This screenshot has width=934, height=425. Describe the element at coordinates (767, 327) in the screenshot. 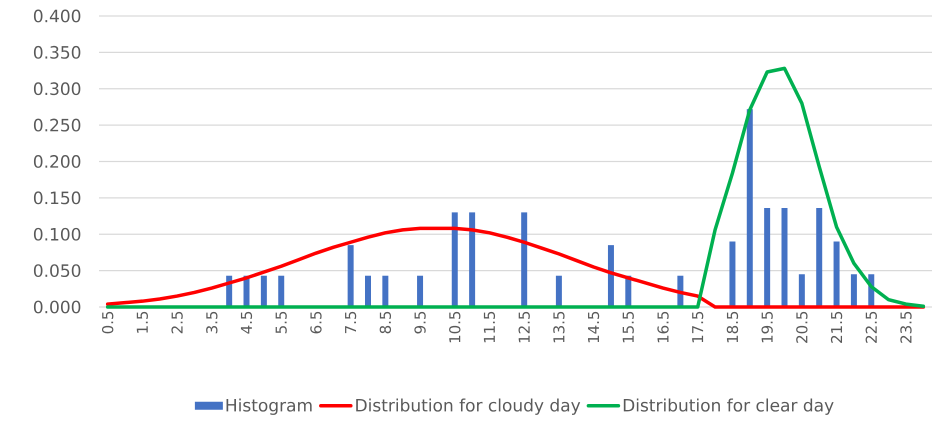

I see `x-tick-label: 19.5` at that location.